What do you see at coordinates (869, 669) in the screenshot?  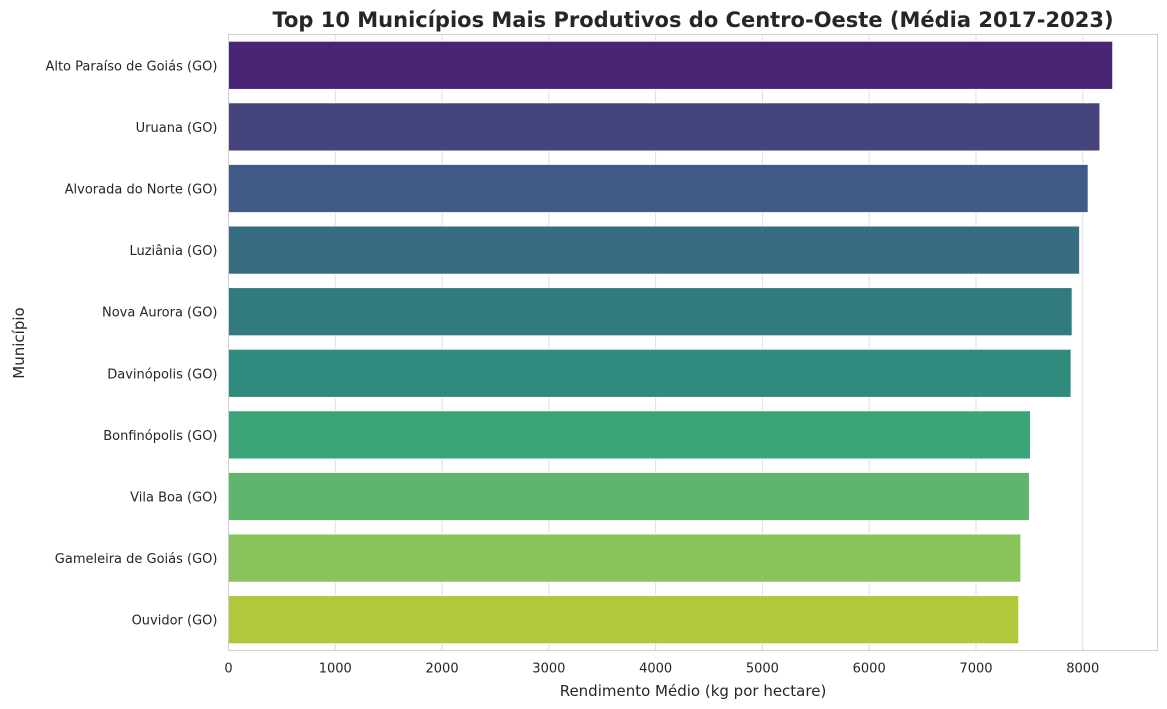 I see `x-tick-label: 6000` at bounding box center [869, 669].